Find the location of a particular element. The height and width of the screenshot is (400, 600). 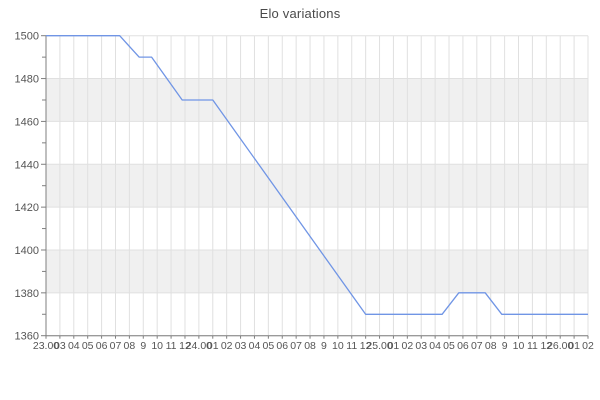

y-tick-label: 1500 is located at coordinates (27, 37).